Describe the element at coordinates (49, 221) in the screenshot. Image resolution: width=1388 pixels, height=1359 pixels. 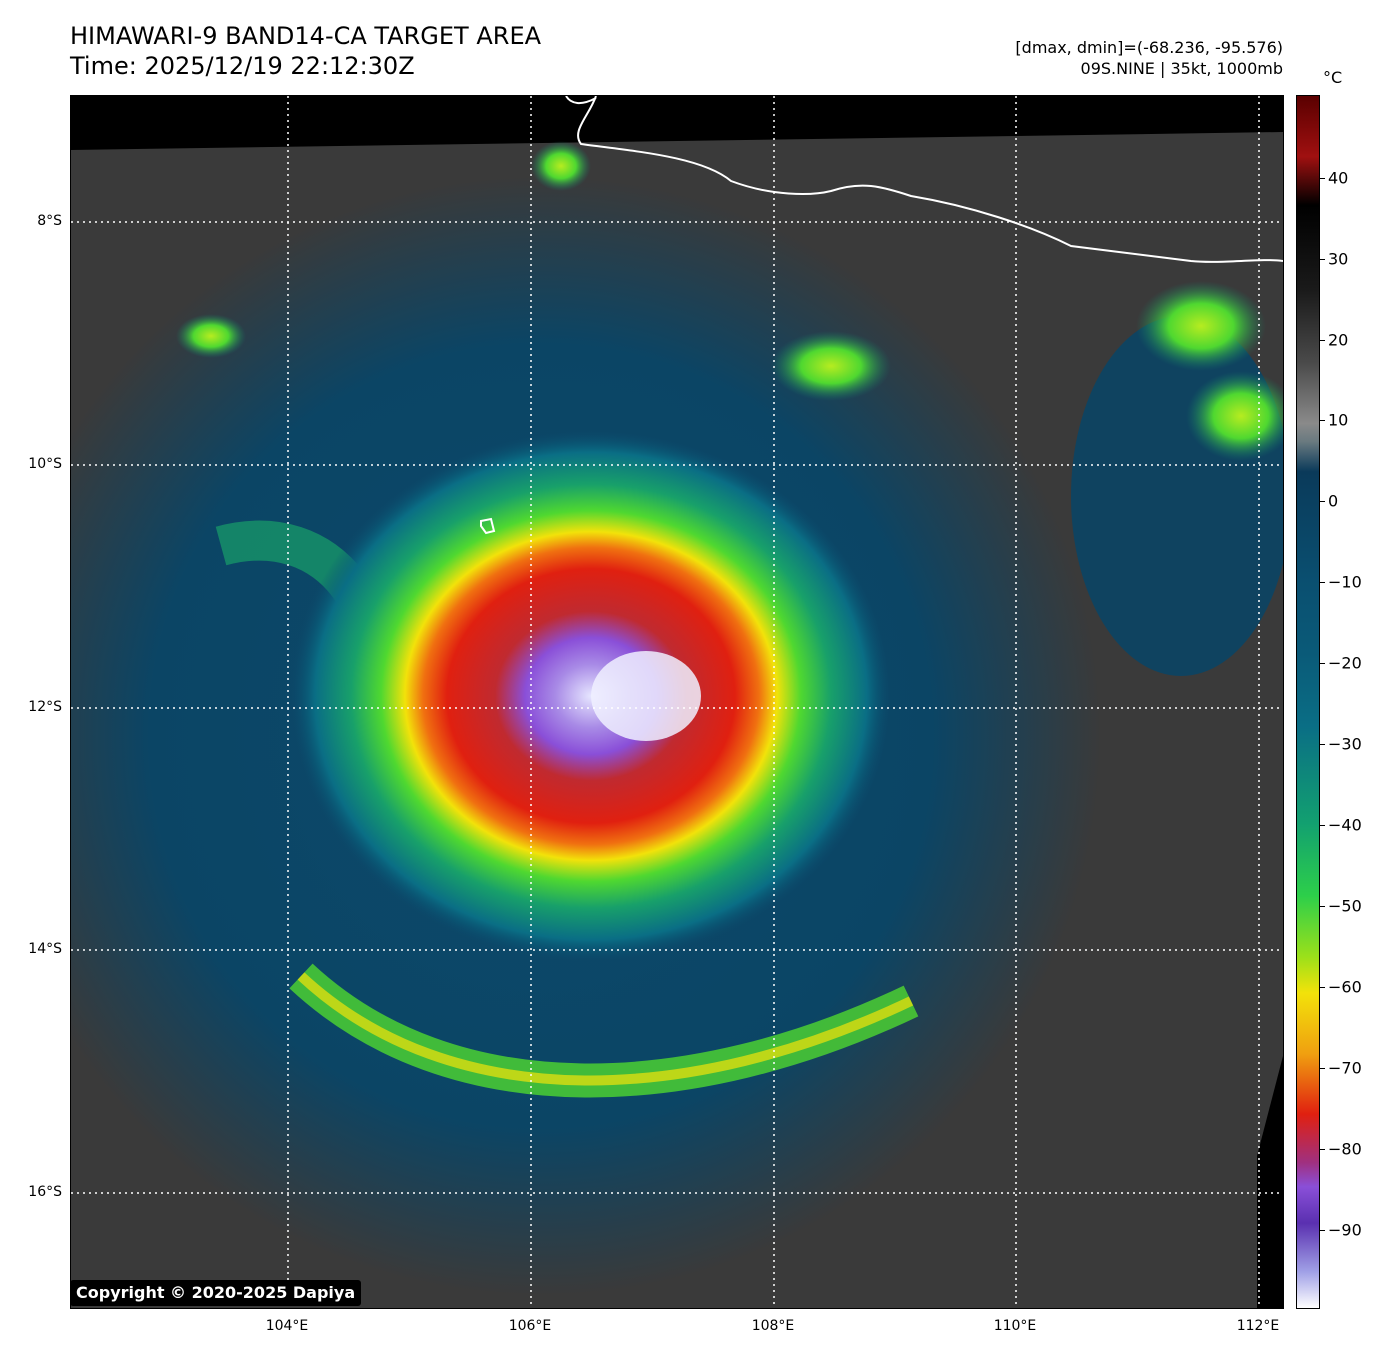
I see `lat-label-8s: 8°S` at that location.